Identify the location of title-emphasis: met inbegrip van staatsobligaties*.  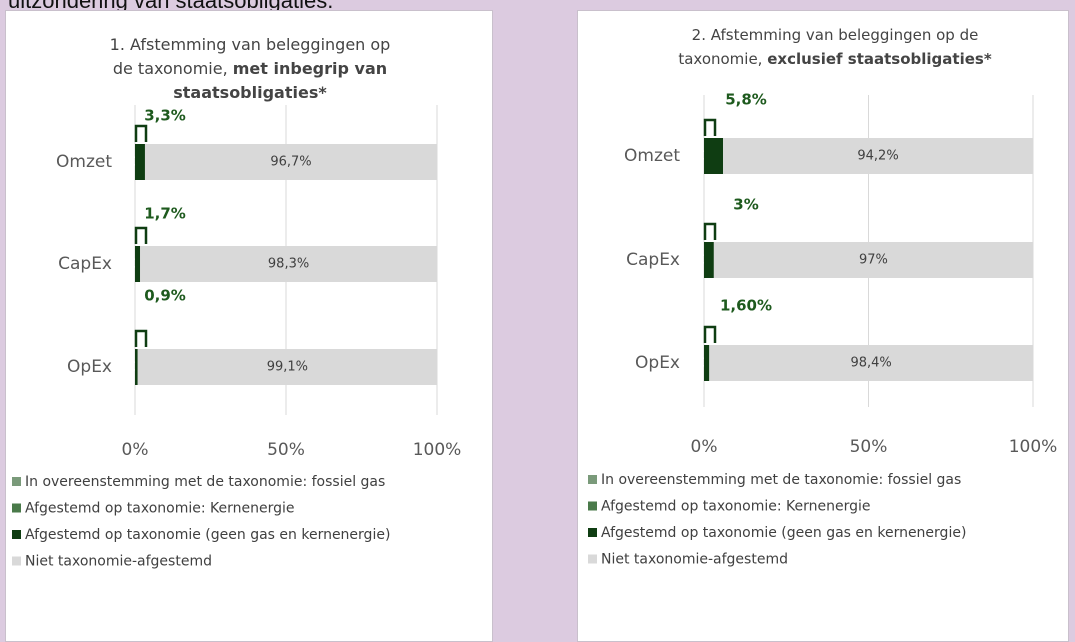
(280, 80).